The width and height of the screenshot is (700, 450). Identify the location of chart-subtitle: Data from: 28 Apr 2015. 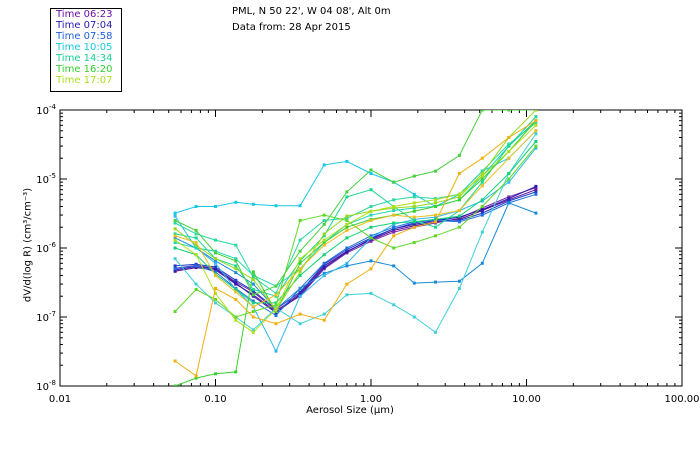
(291, 27).